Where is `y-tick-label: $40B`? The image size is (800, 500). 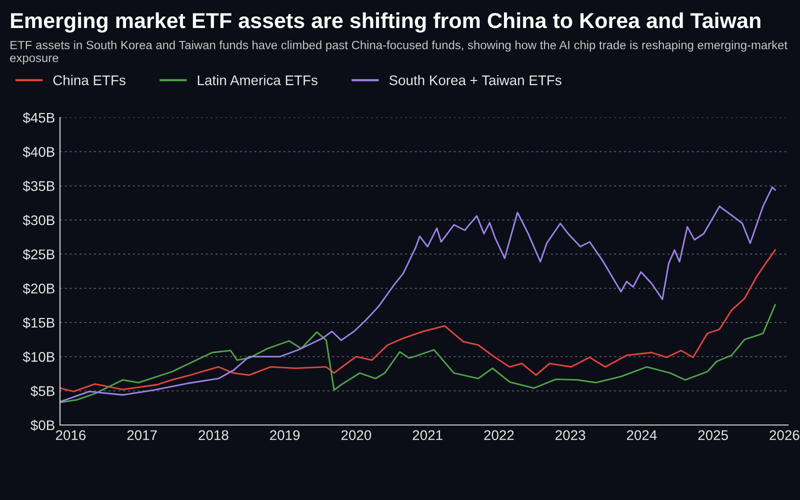
y-tick-label: $40B is located at coordinates (38, 152).